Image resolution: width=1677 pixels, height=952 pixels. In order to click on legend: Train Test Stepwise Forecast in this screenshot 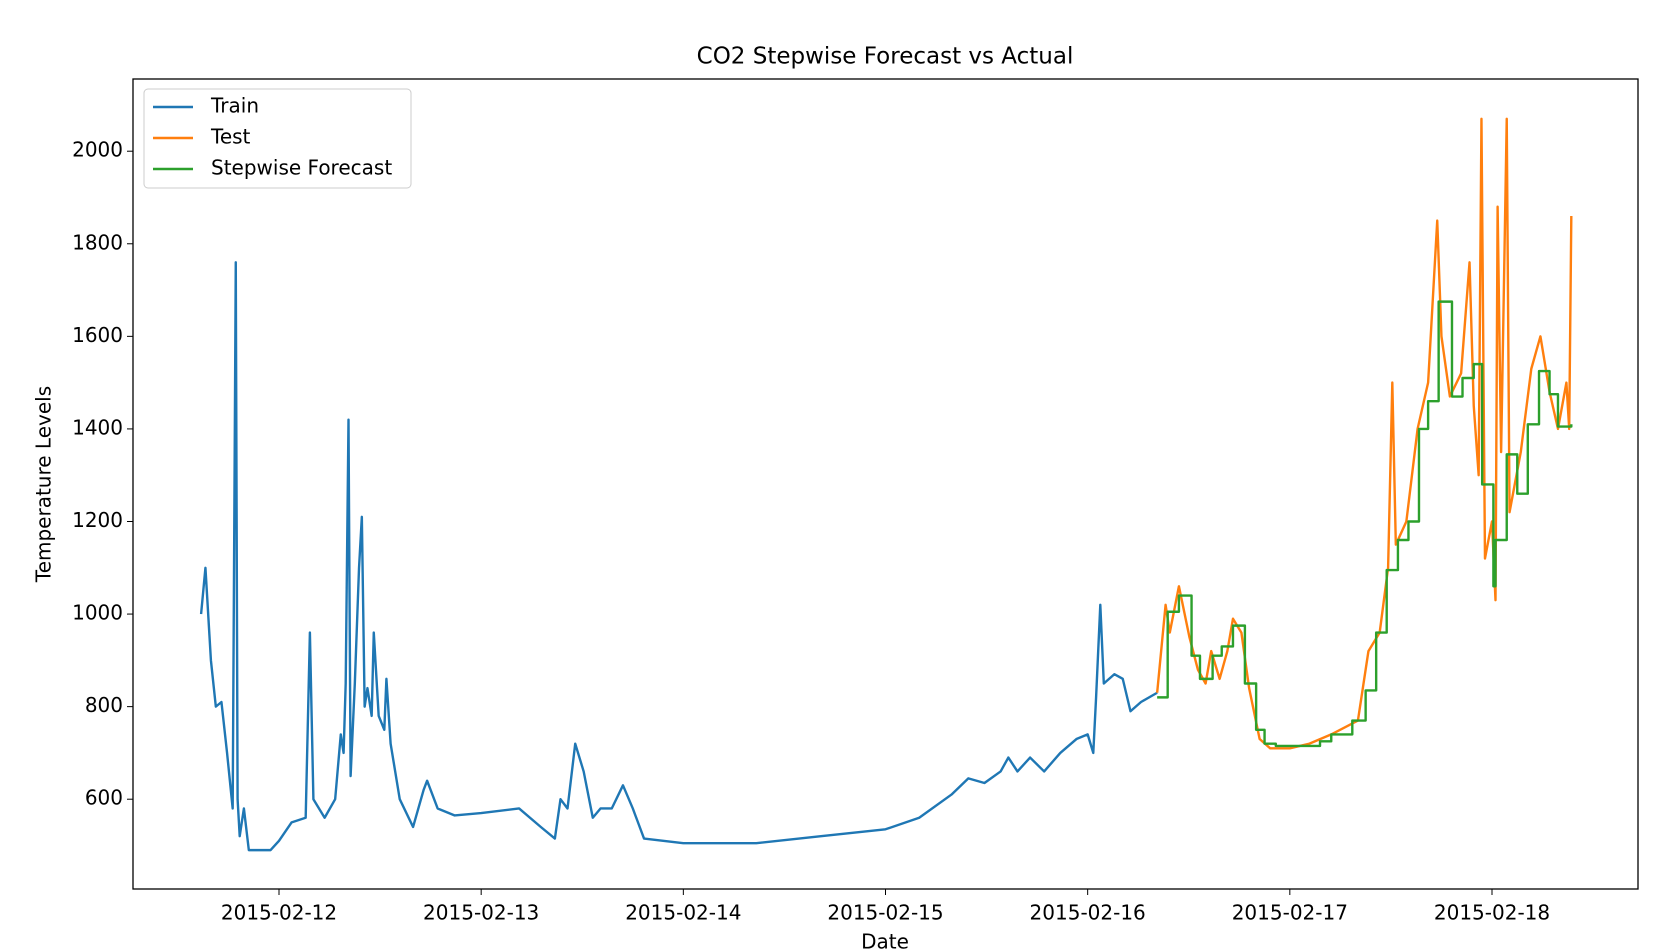, I will do `click(277, 138)`.